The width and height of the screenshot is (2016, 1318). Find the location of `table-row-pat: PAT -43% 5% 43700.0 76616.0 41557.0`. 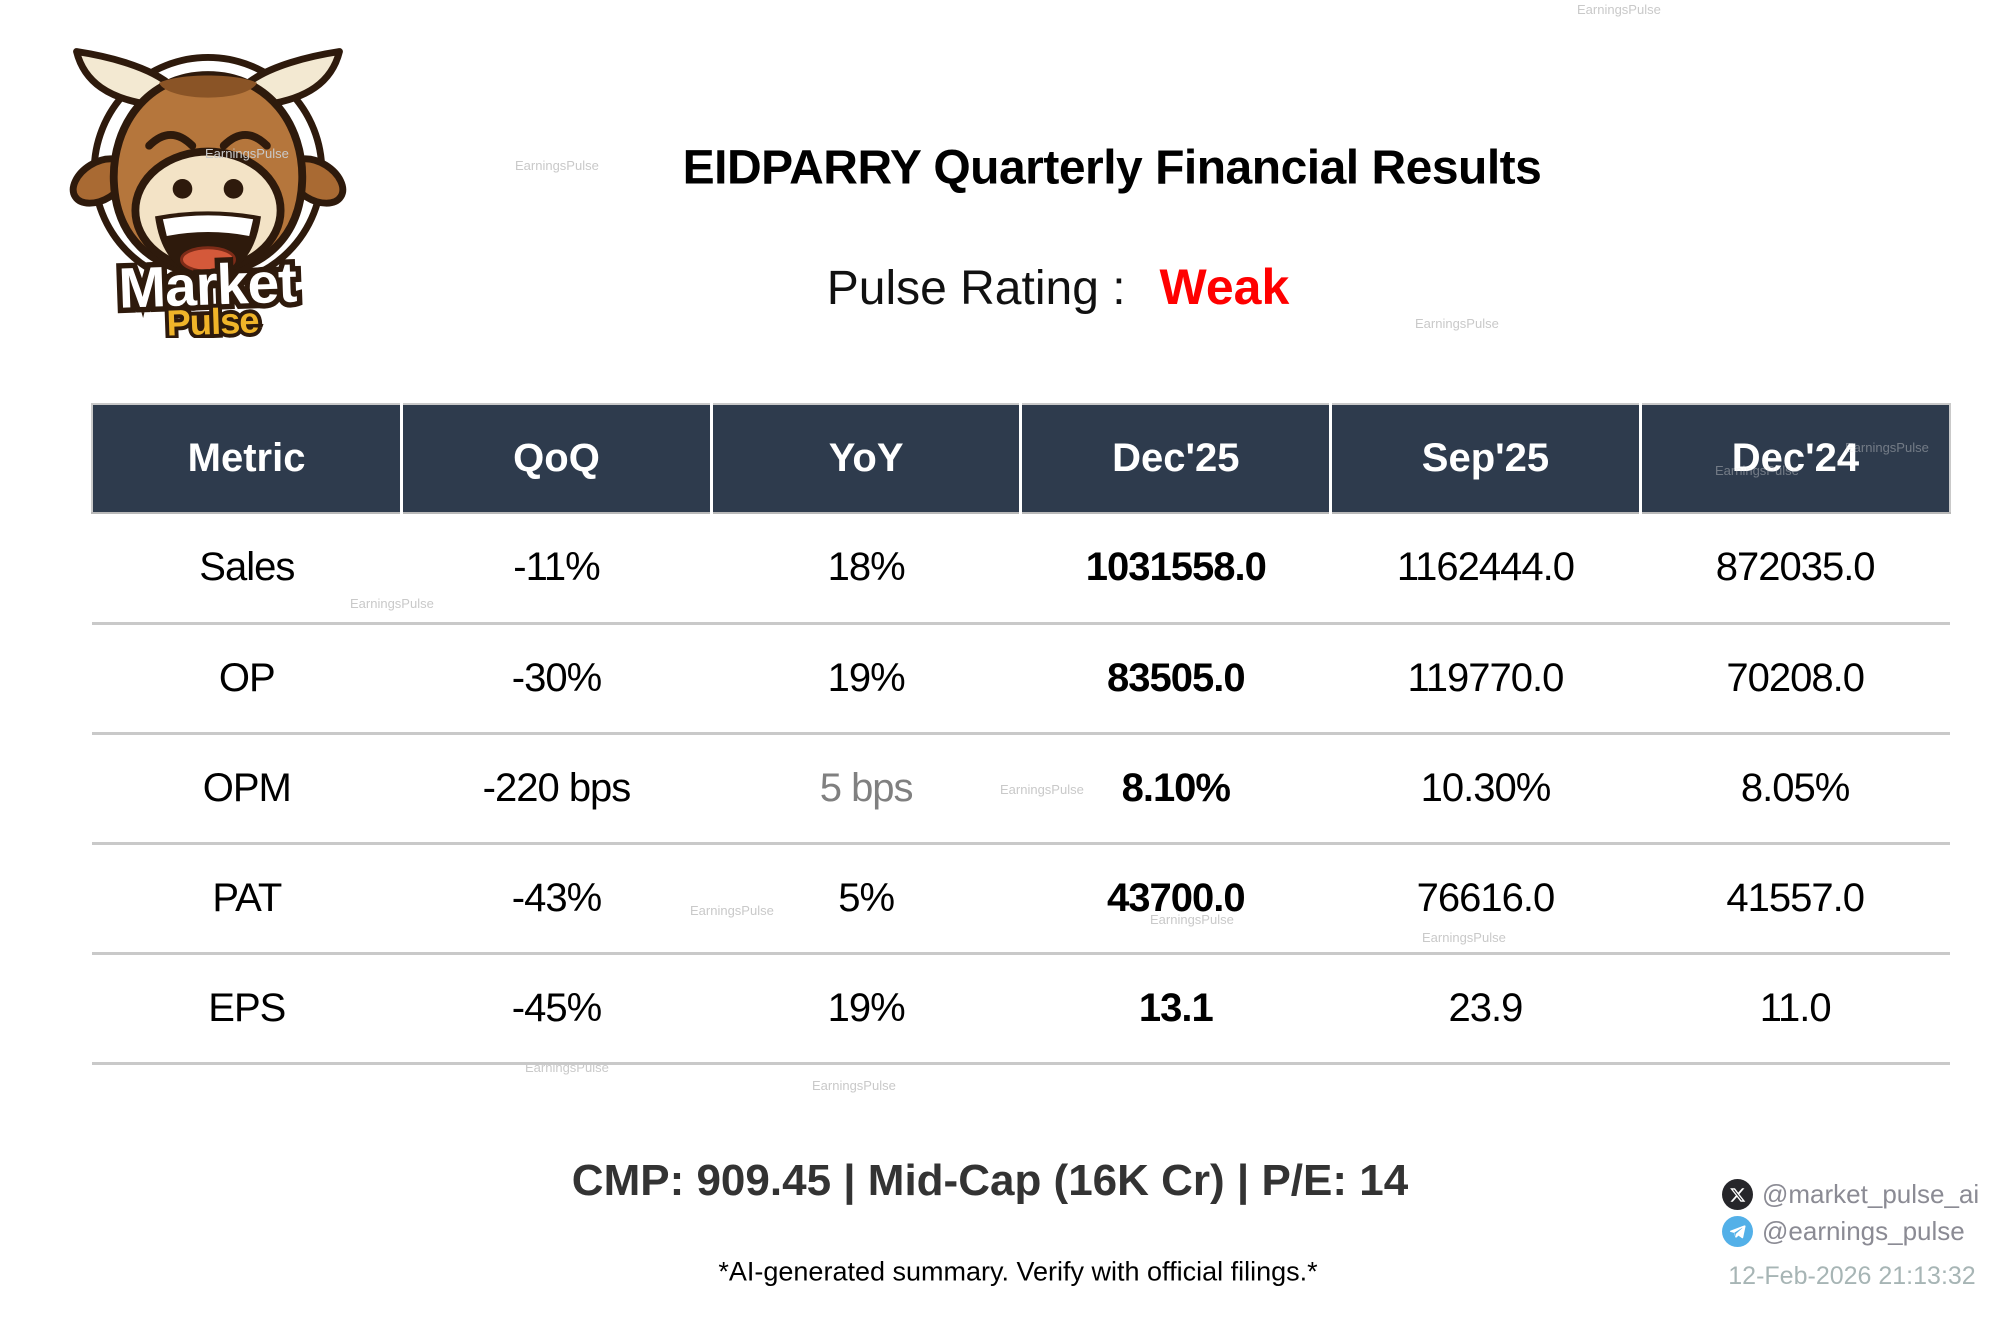

table-row-pat: PAT -43% 5% 43700.0 76616.0 41557.0 is located at coordinates (1021, 899).